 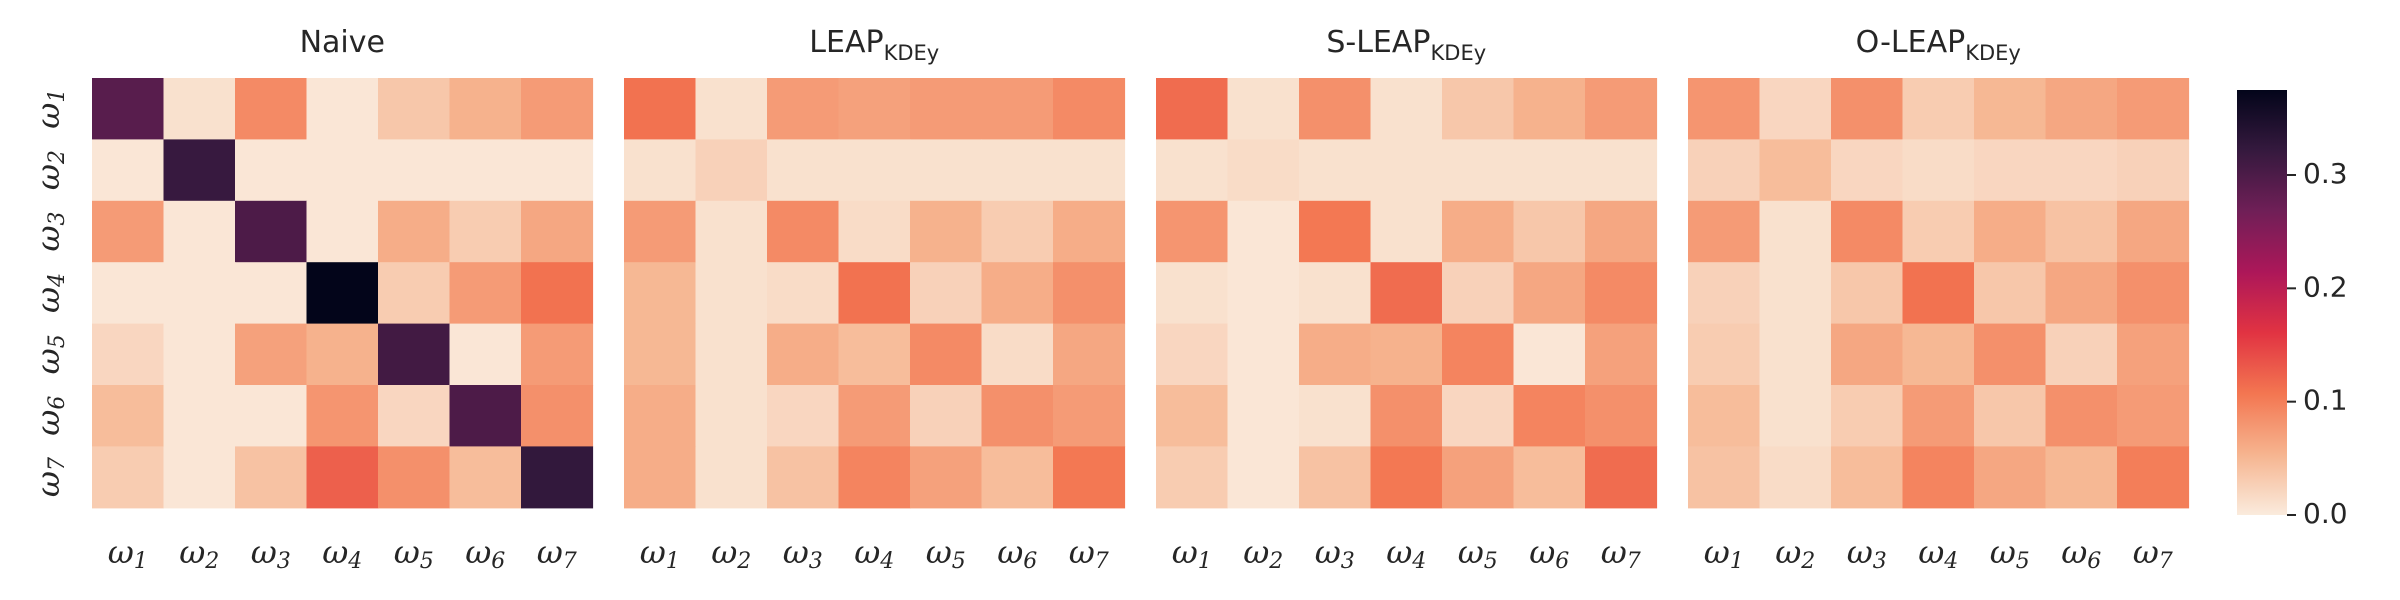 I want to click on x-tick-label: ω5, so click(x=414, y=554).